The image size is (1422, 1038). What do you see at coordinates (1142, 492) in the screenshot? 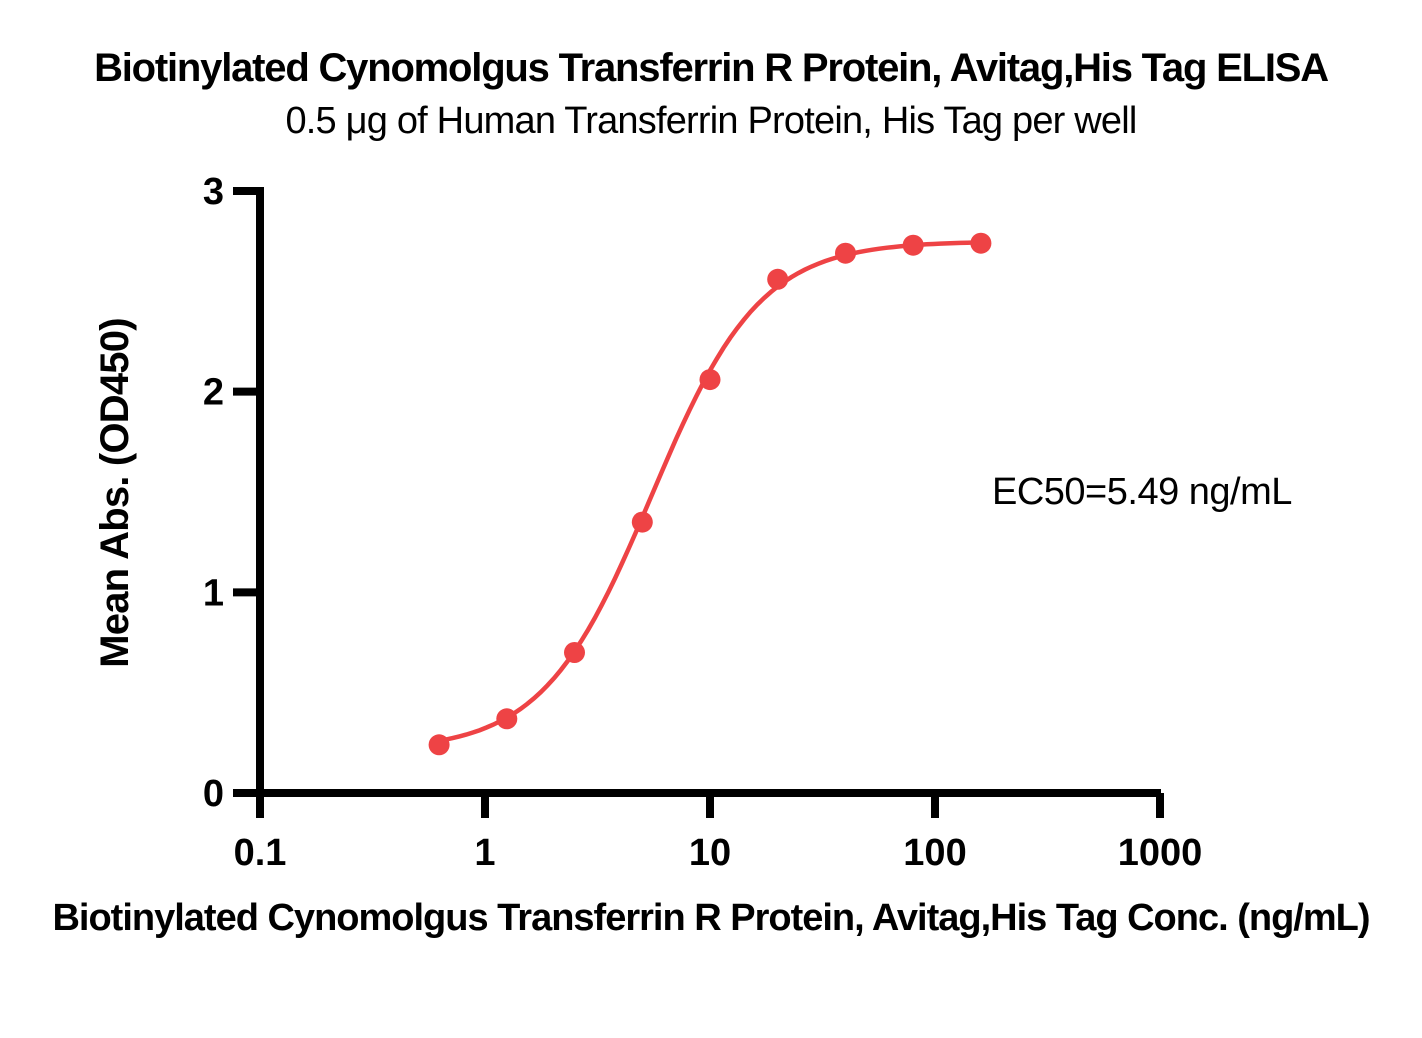
I see `ec50-annotation: EC50=5.49 ng/mL` at bounding box center [1142, 492].